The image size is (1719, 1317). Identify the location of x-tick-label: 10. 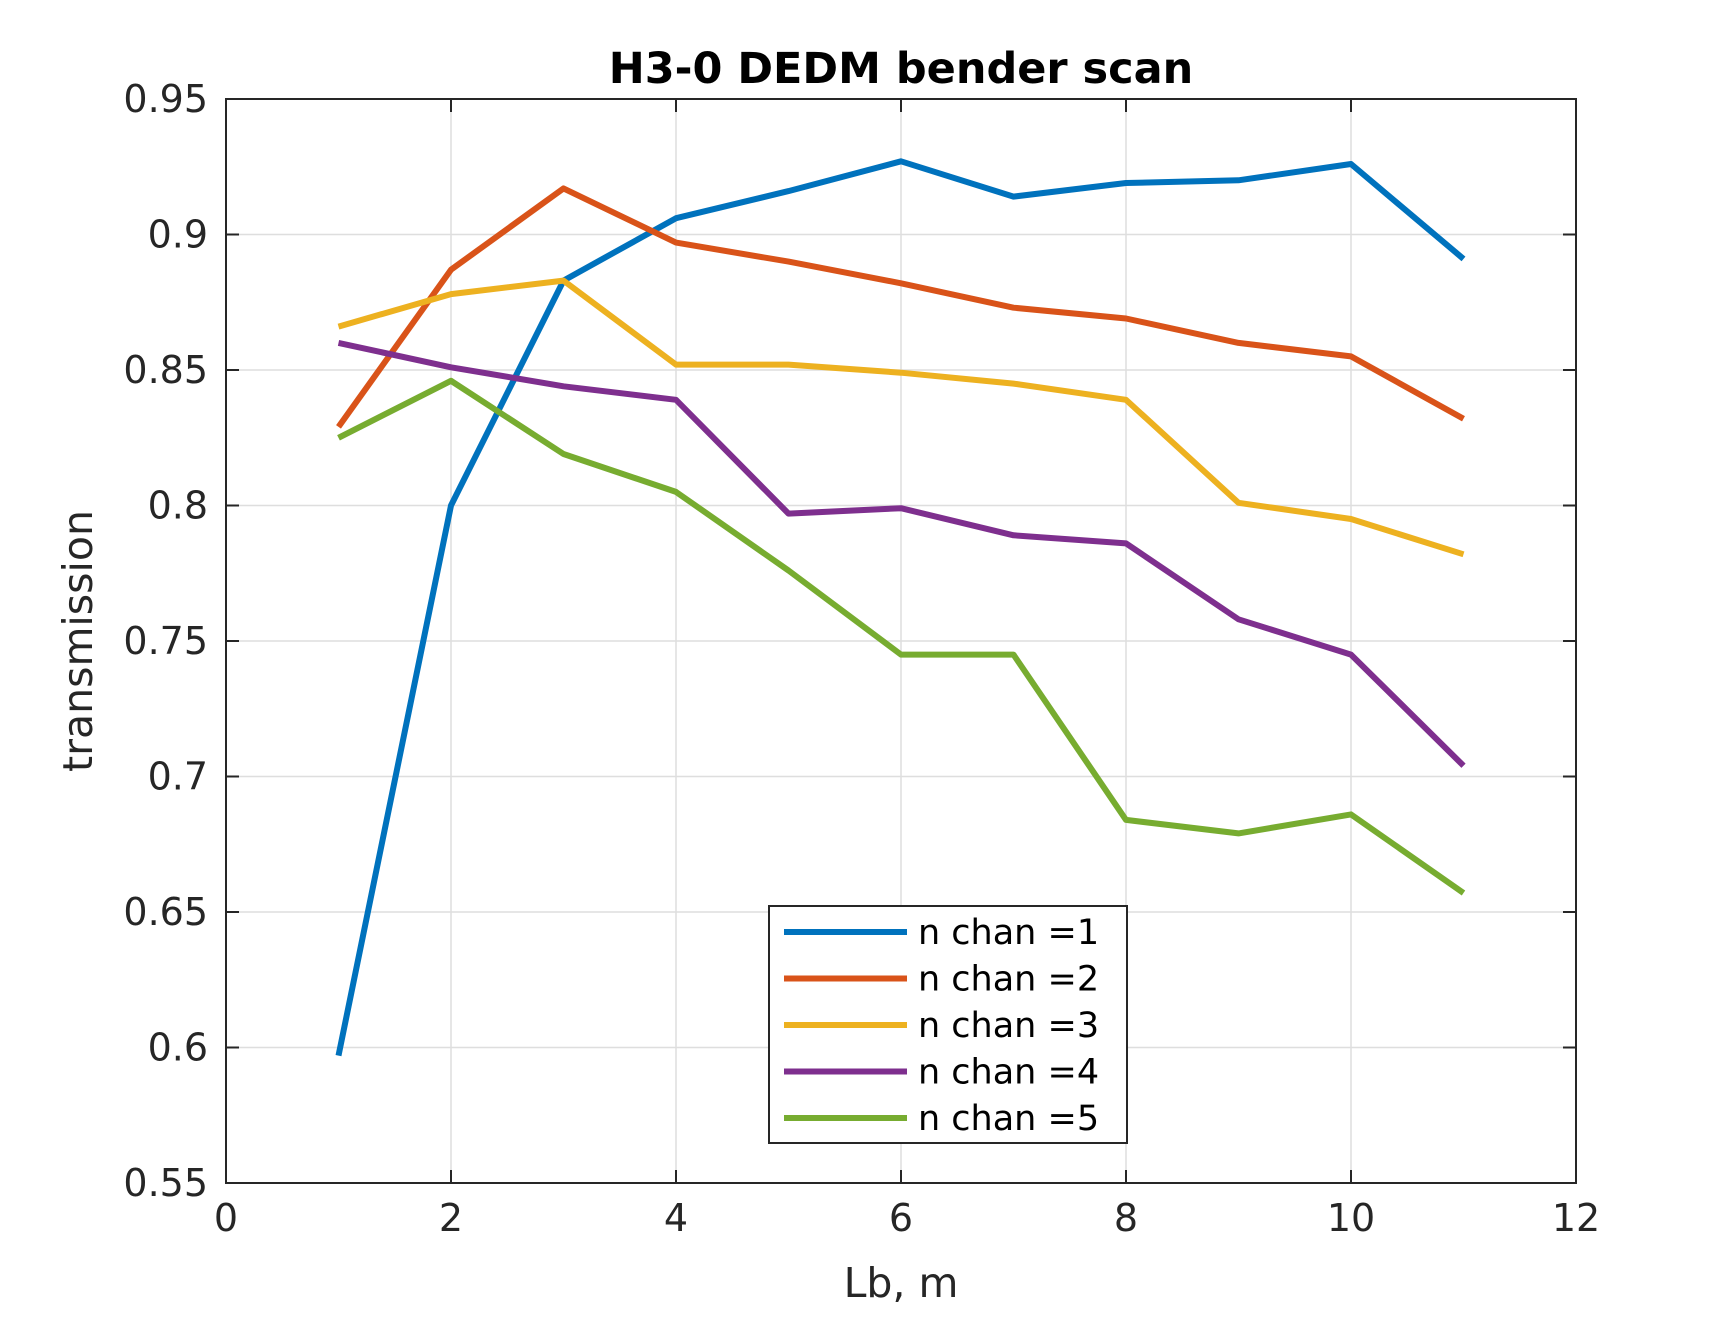
(1351, 1218).